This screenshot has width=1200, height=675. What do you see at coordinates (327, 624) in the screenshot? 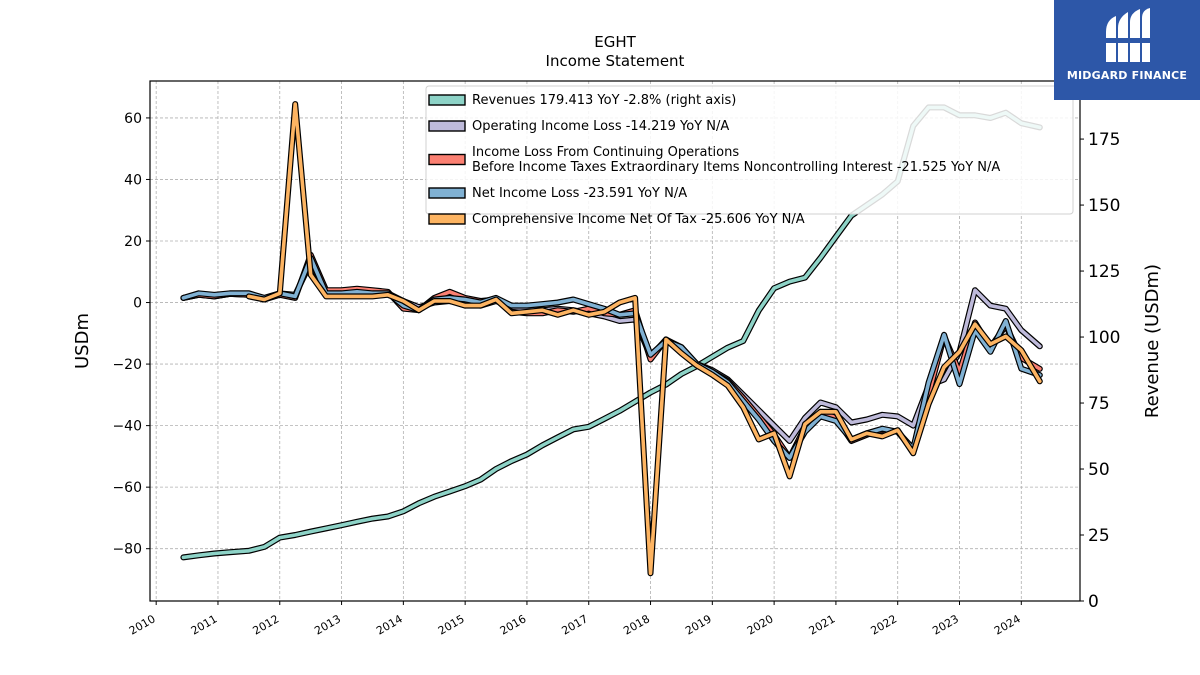
I see `x-tick-label: 2013` at bounding box center [327, 624].